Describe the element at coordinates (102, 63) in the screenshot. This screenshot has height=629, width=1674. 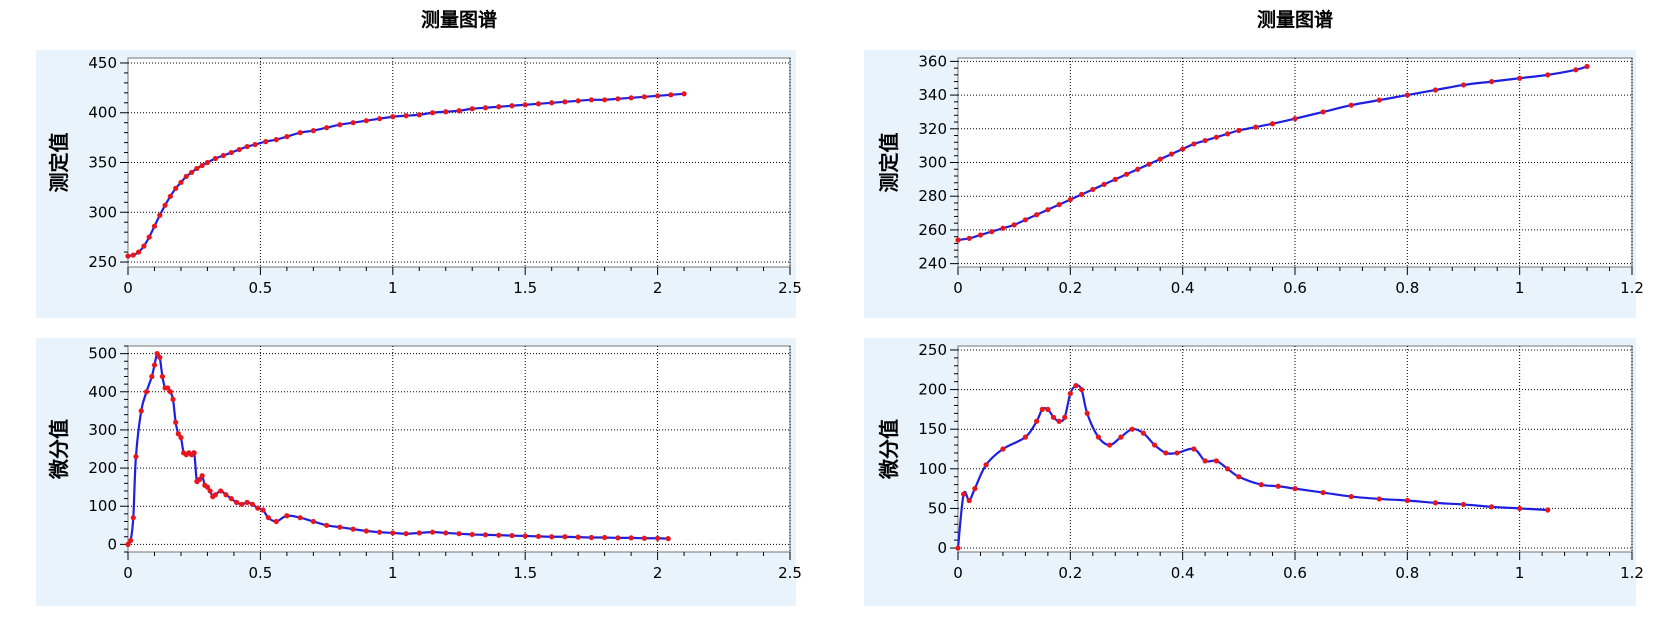
I see `y-tick-label: 450` at that location.